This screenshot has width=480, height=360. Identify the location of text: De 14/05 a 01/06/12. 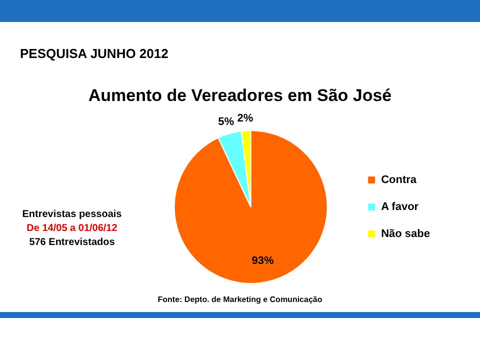
(72, 229).